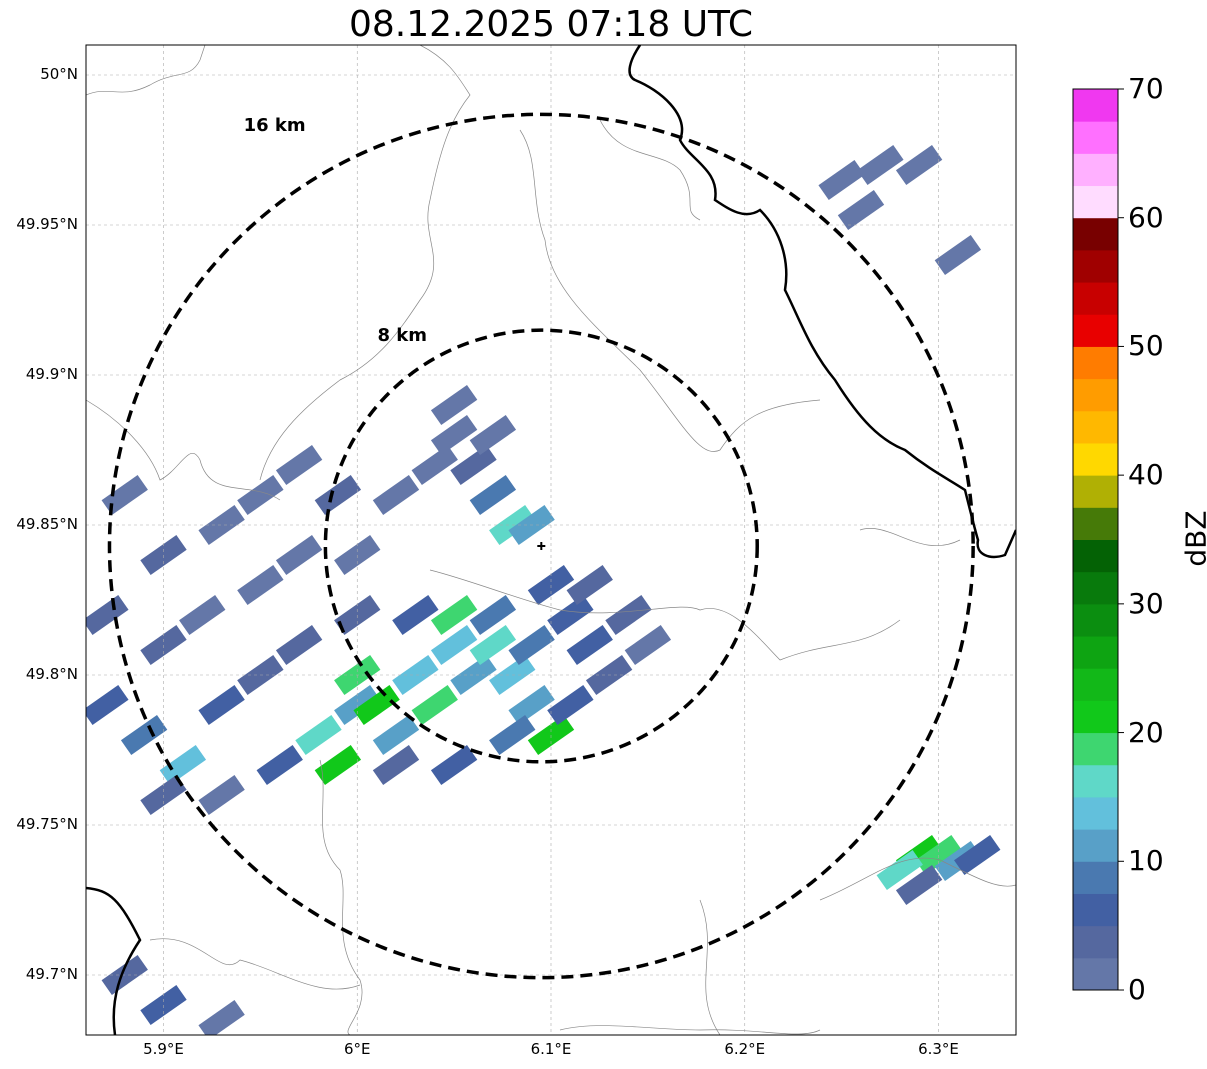 Image resolution: width=1207 pixels, height=1069 pixels. I want to click on colorbar-label: dBZ, so click(1193, 538).